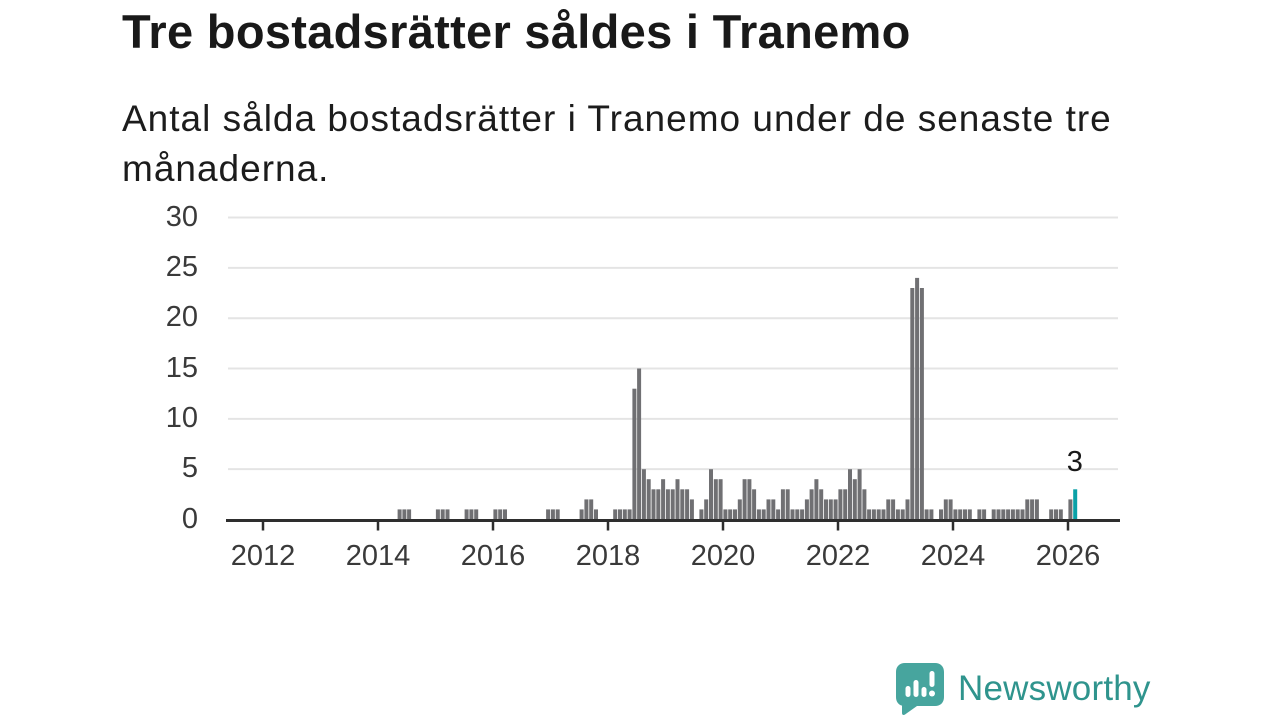  I want to click on x-axis-label: 2018, so click(608, 556).